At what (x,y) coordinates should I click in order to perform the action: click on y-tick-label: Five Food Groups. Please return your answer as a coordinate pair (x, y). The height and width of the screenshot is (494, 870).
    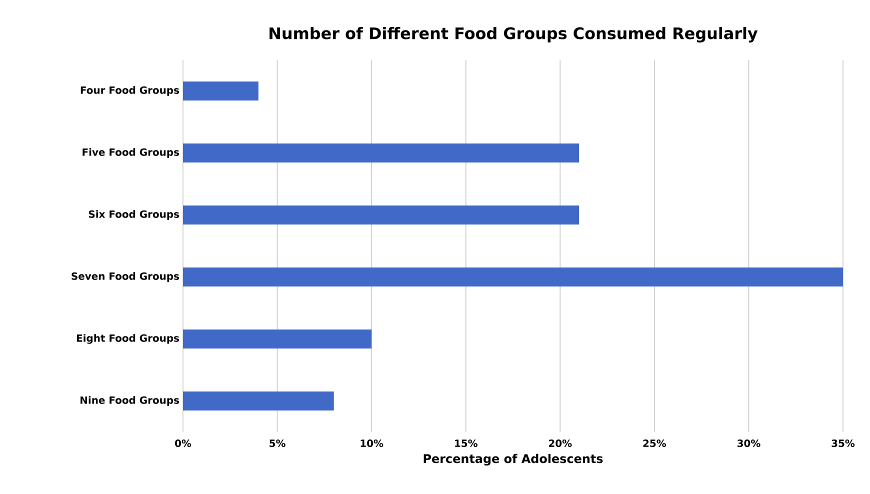
    Looking at the image, I should click on (131, 153).